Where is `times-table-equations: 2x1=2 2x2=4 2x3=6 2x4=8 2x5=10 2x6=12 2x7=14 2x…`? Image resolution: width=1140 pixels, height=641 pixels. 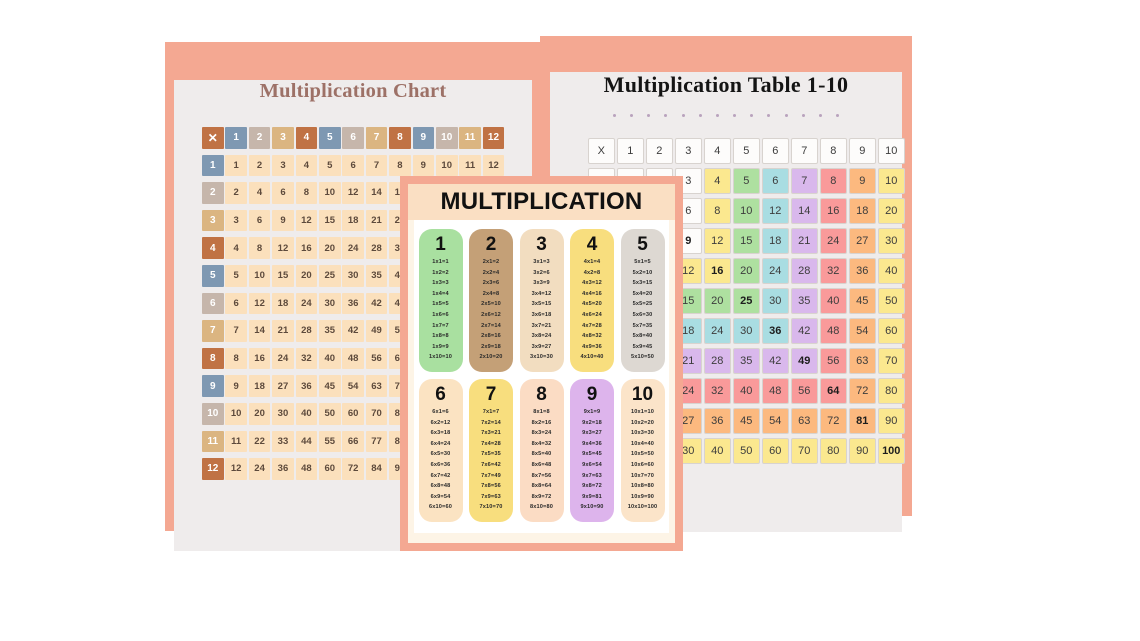 times-table-equations: 2x1=2 2x2=4 2x3=6 2x4=8 2x5=10 2x6=12 2x7=14 2x… is located at coordinates (491, 310).